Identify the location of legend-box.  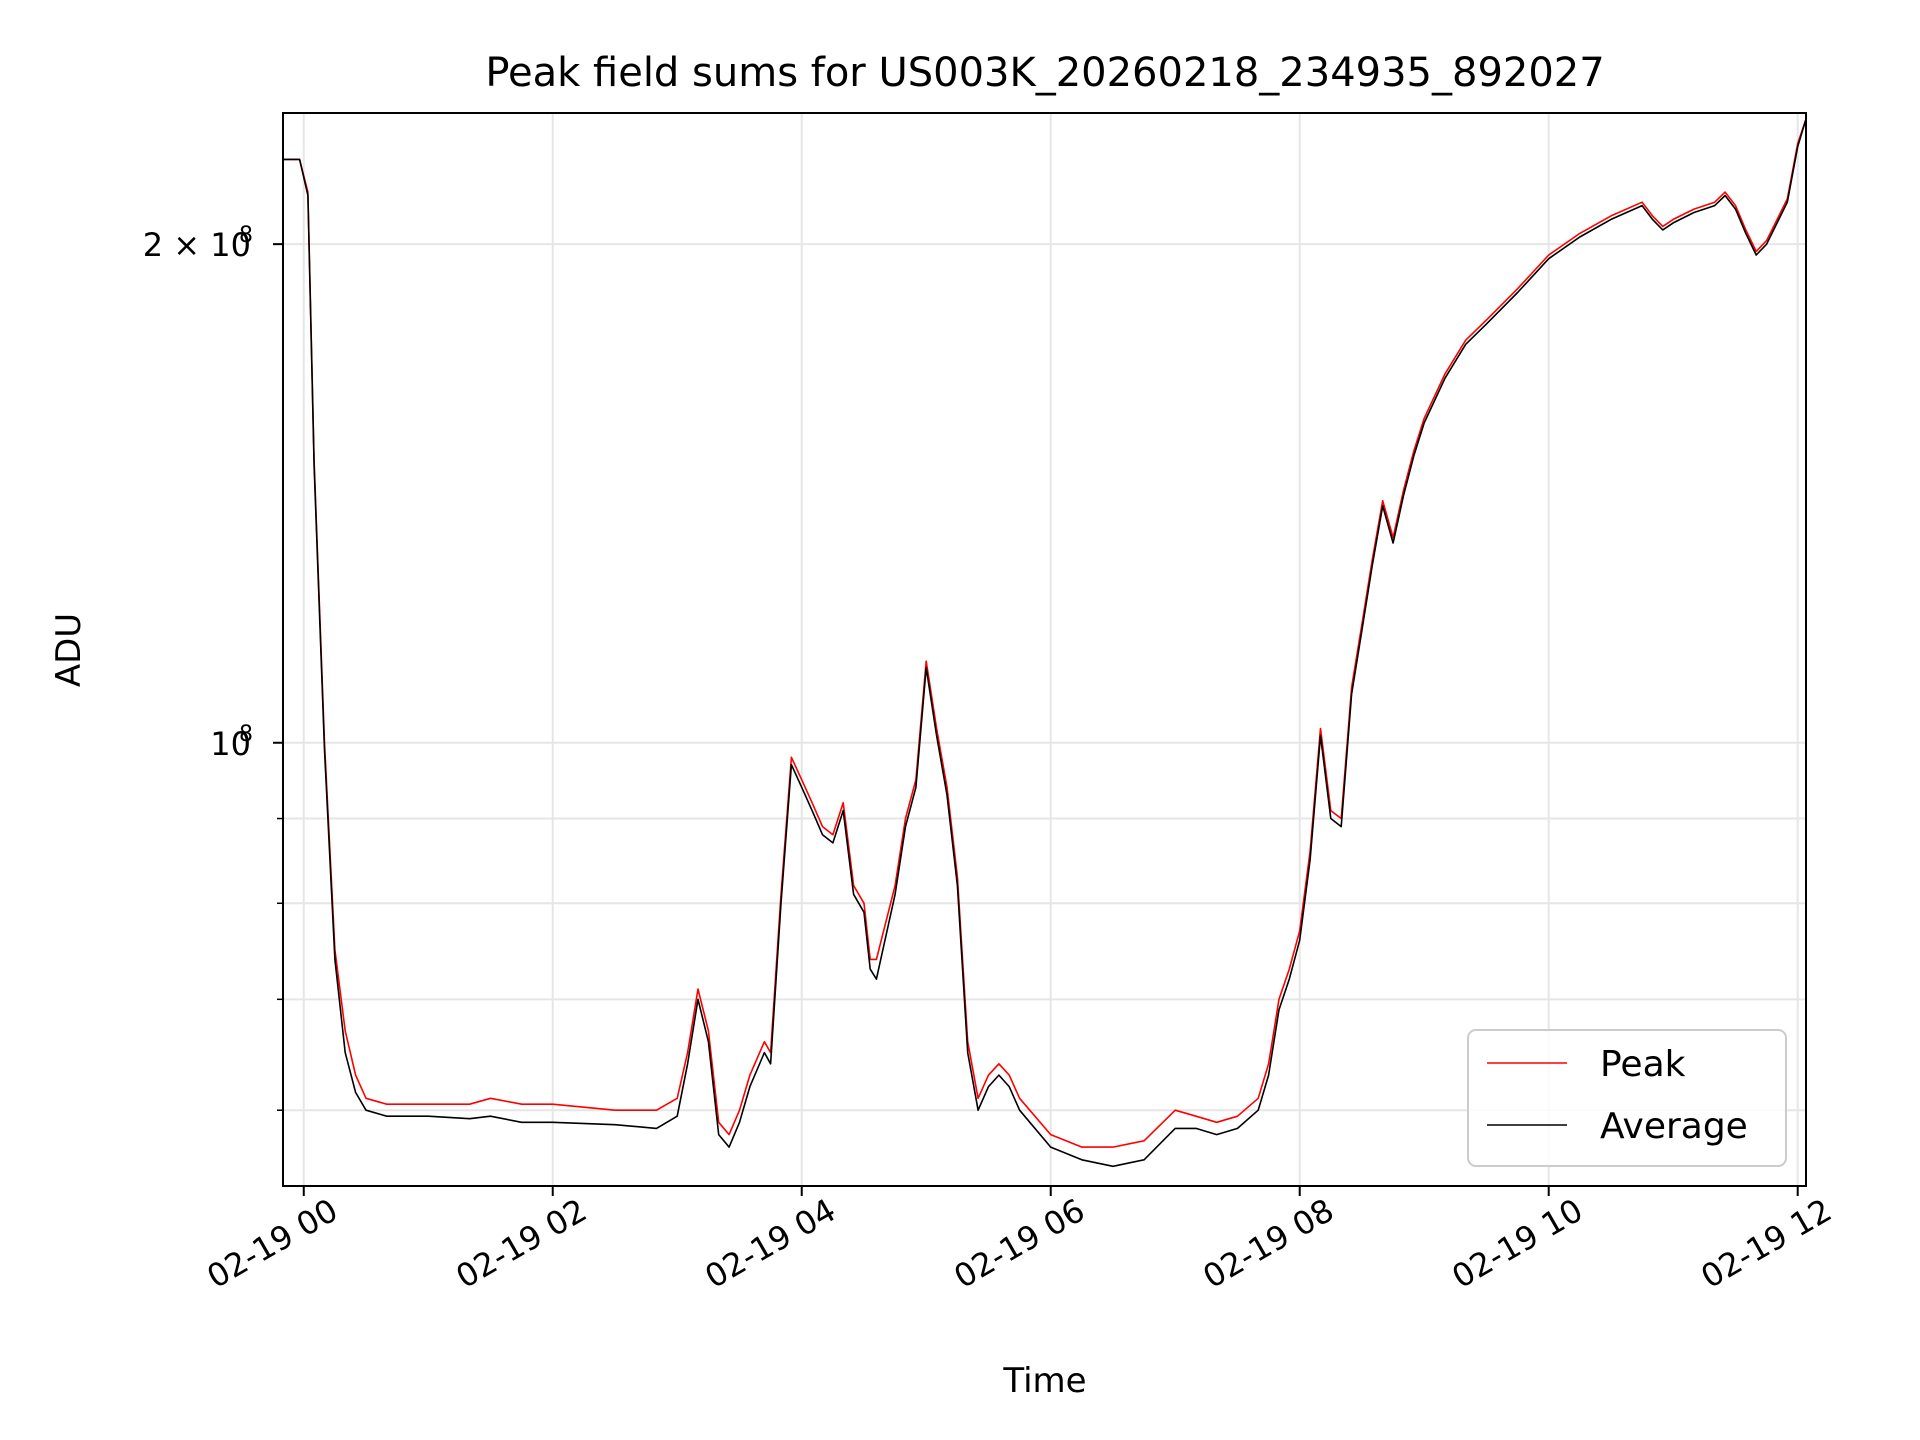
(1627, 1098).